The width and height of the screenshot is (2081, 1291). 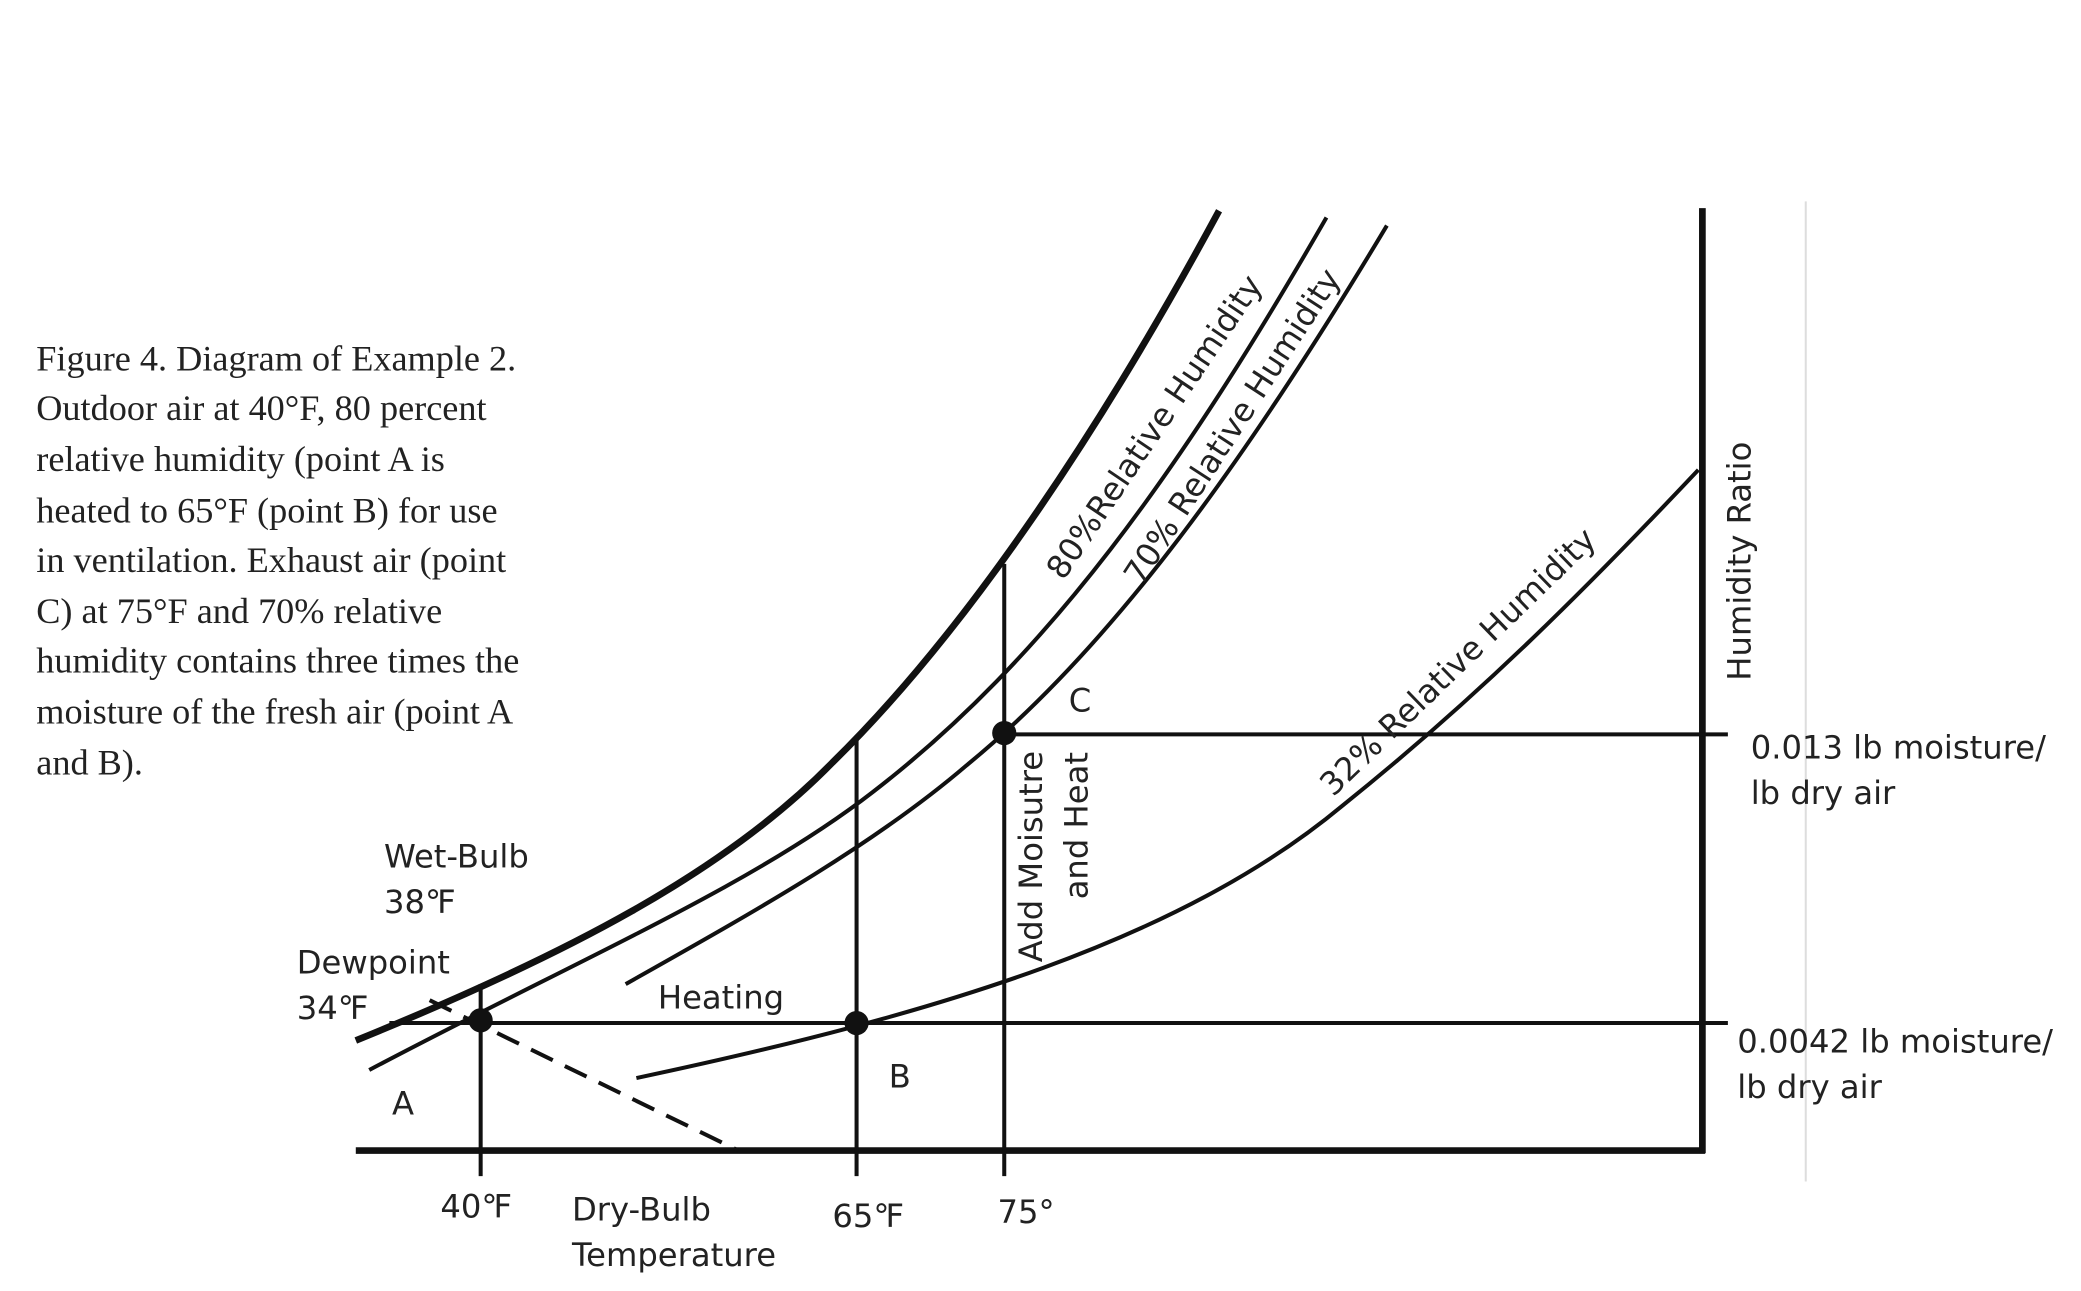 What do you see at coordinates (868, 1216) in the screenshot?
I see `x-tick-label: 65℉` at bounding box center [868, 1216].